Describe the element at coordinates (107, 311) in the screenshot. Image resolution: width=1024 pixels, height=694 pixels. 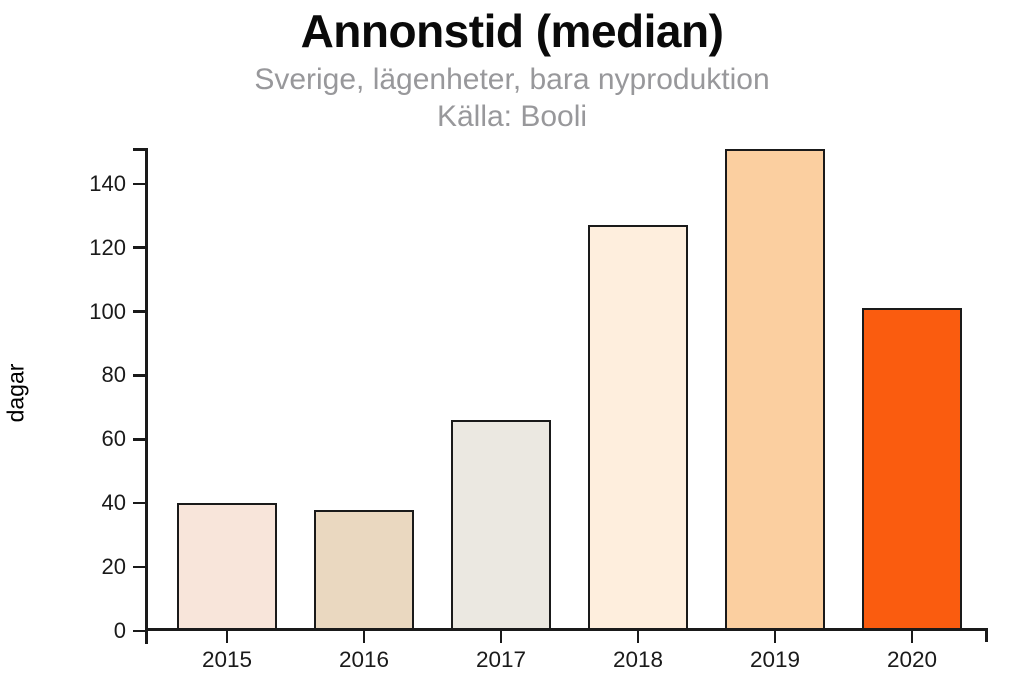
I see `y-tick-label: 100` at that location.